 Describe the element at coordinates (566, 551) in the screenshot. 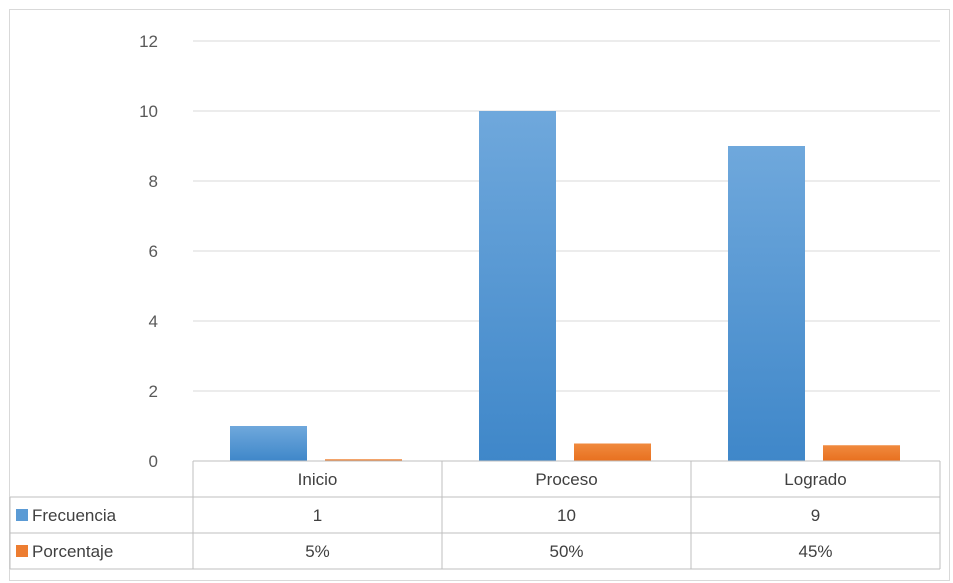

I see `data-label: 50%` at that location.